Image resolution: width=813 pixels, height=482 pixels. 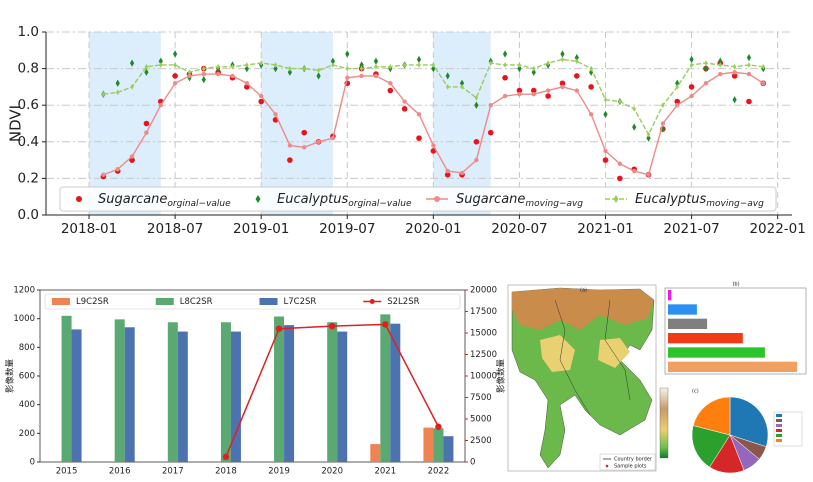 What do you see at coordinates (164, 200) in the screenshot?
I see `legend-label: Sugarcaneorginal−value` at bounding box center [164, 200].